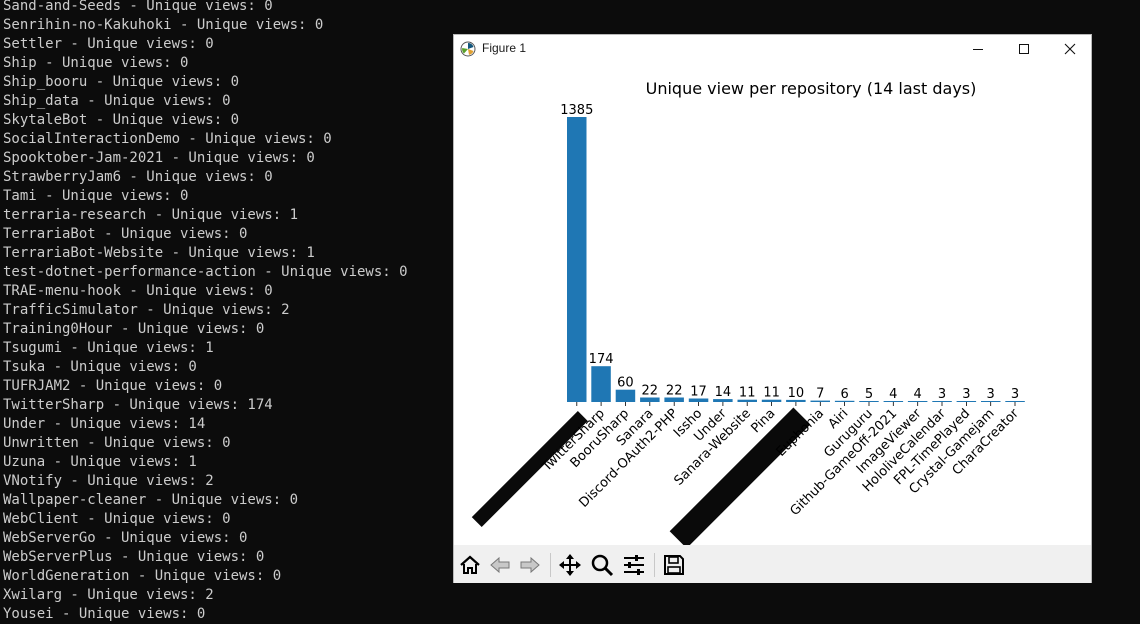 The width and height of the screenshot is (1140, 624). What do you see at coordinates (117, 101) in the screenshot?
I see `terminal-line: Ship_data - Unique views: 0` at bounding box center [117, 101].